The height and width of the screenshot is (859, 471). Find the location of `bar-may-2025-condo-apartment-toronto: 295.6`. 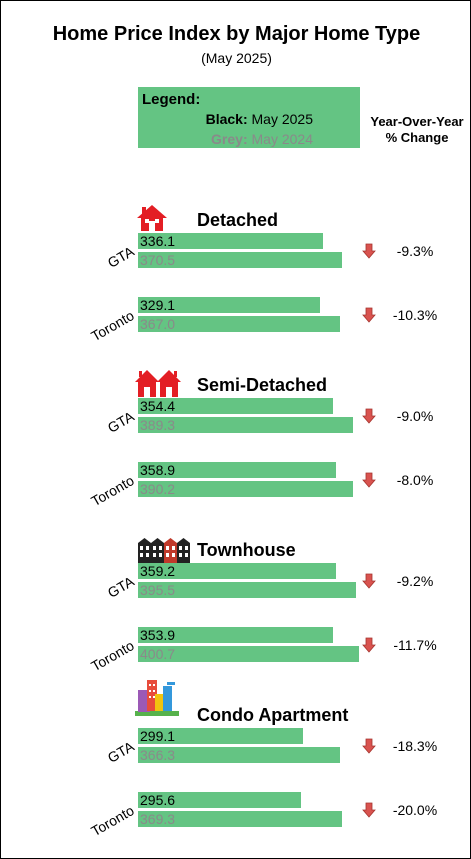

bar-may-2025-condo-apartment-toronto: 295.6 is located at coordinates (220, 800).